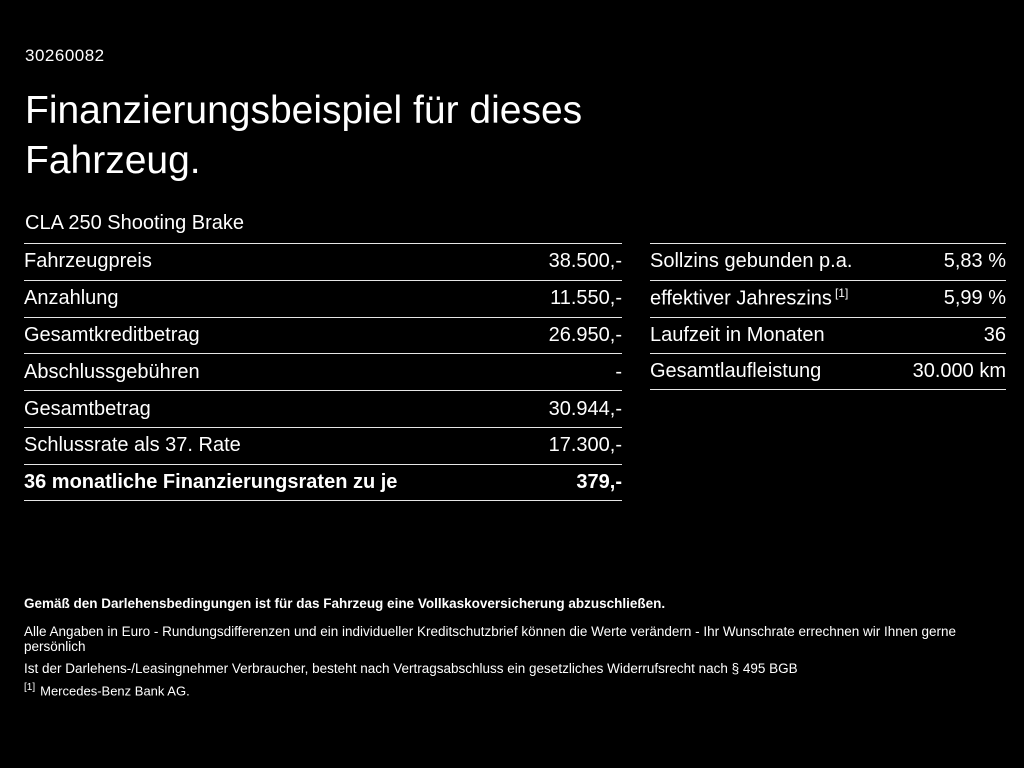 The image size is (1024, 768). What do you see at coordinates (87, 408) in the screenshot?
I see `row-label: Gesamtbetrag` at bounding box center [87, 408].